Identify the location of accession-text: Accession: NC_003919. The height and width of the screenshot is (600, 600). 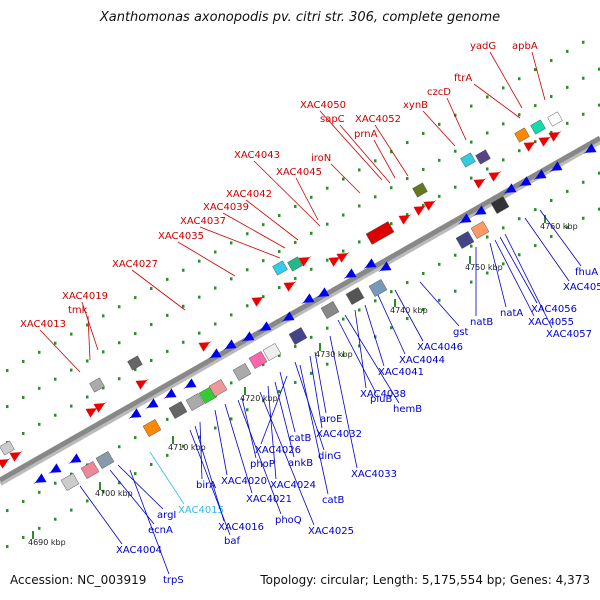
(78, 580).